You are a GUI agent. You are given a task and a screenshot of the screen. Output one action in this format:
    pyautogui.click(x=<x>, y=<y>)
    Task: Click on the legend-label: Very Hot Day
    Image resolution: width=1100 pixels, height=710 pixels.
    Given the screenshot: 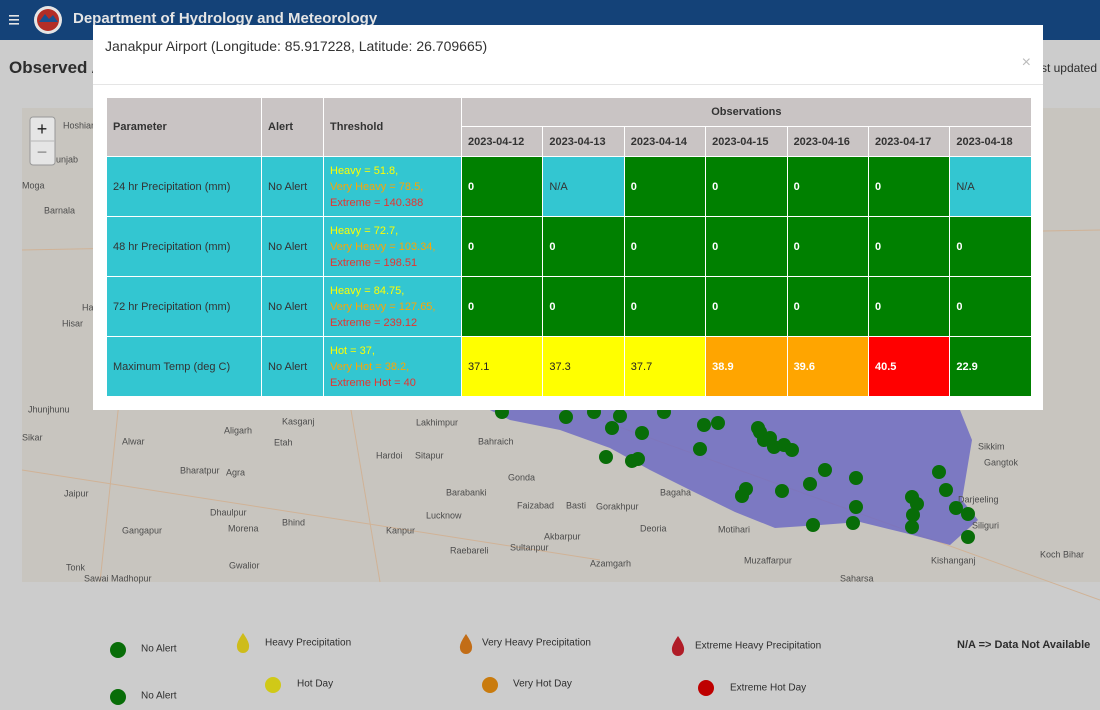 What is the action you would take?
    pyautogui.click(x=542, y=684)
    